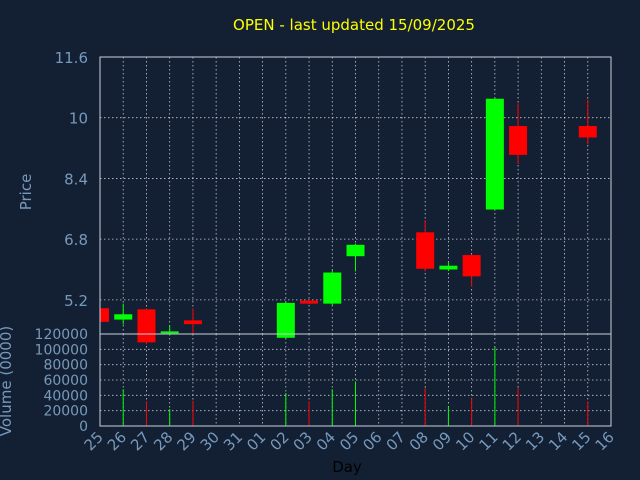 The image size is (640, 480). I want to click on volume-tick-label: 40000, so click(65, 396).